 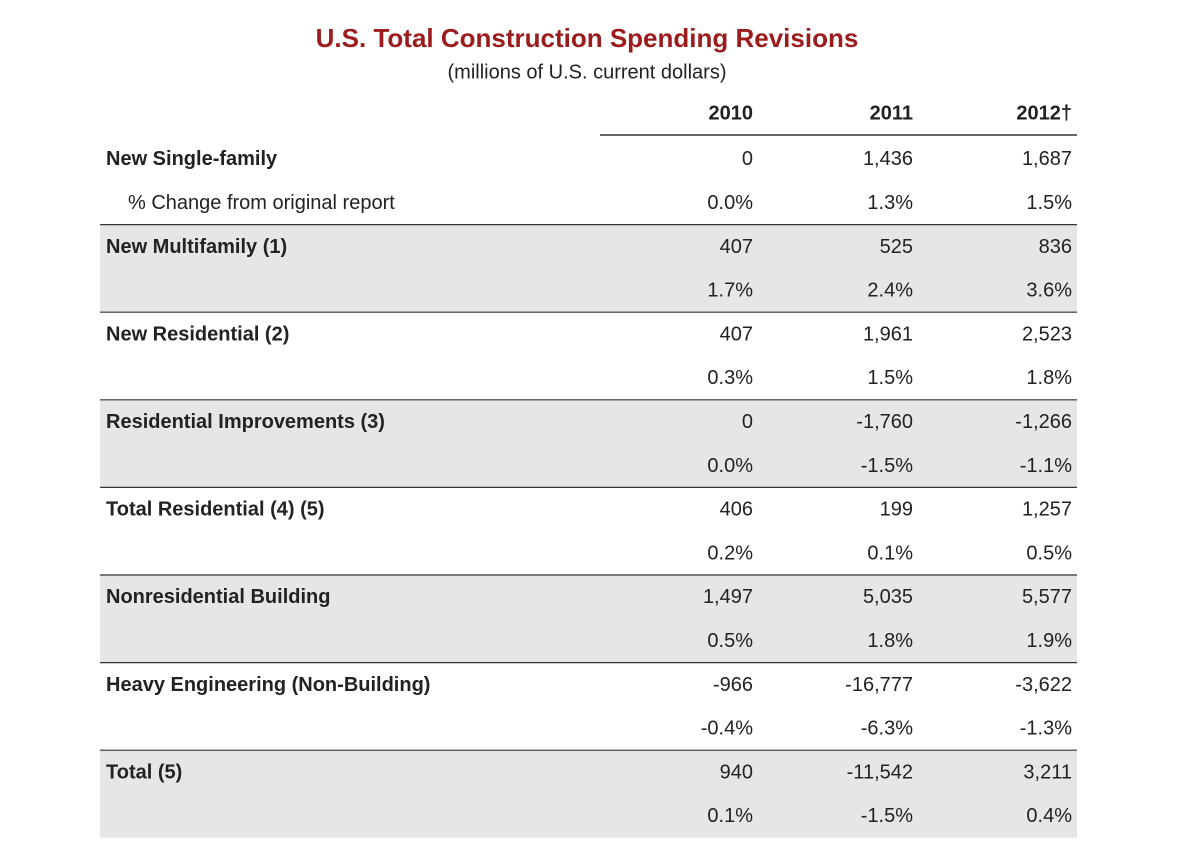 What do you see at coordinates (896, 510) in the screenshot?
I see `cell-value: 199` at bounding box center [896, 510].